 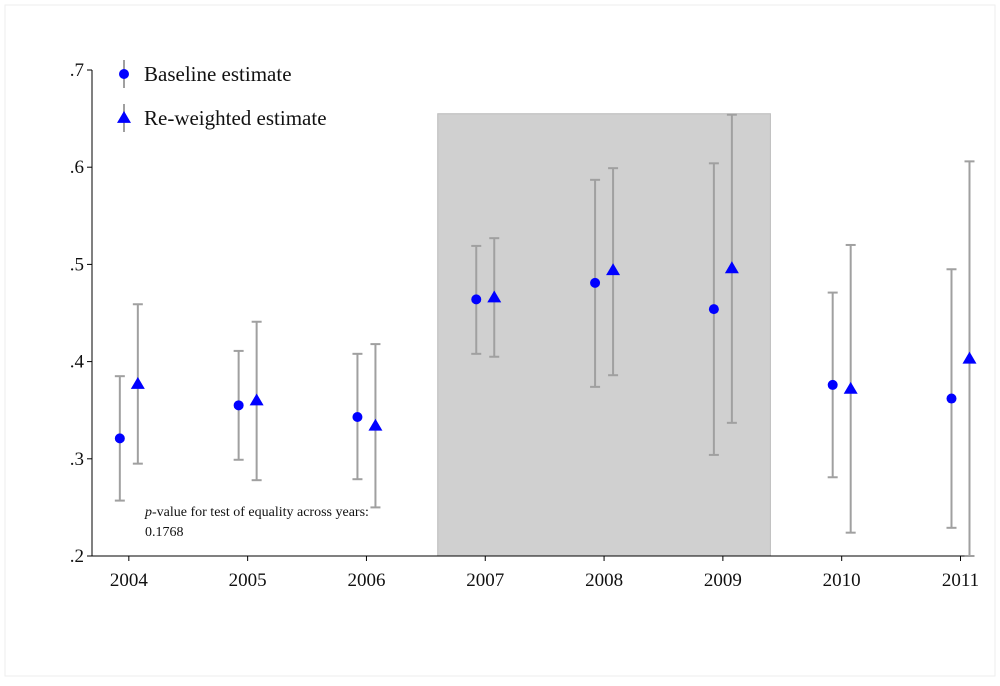 What do you see at coordinates (723, 580) in the screenshot?
I see `x-tick-label: 2009` at bounding box center [723, 580].